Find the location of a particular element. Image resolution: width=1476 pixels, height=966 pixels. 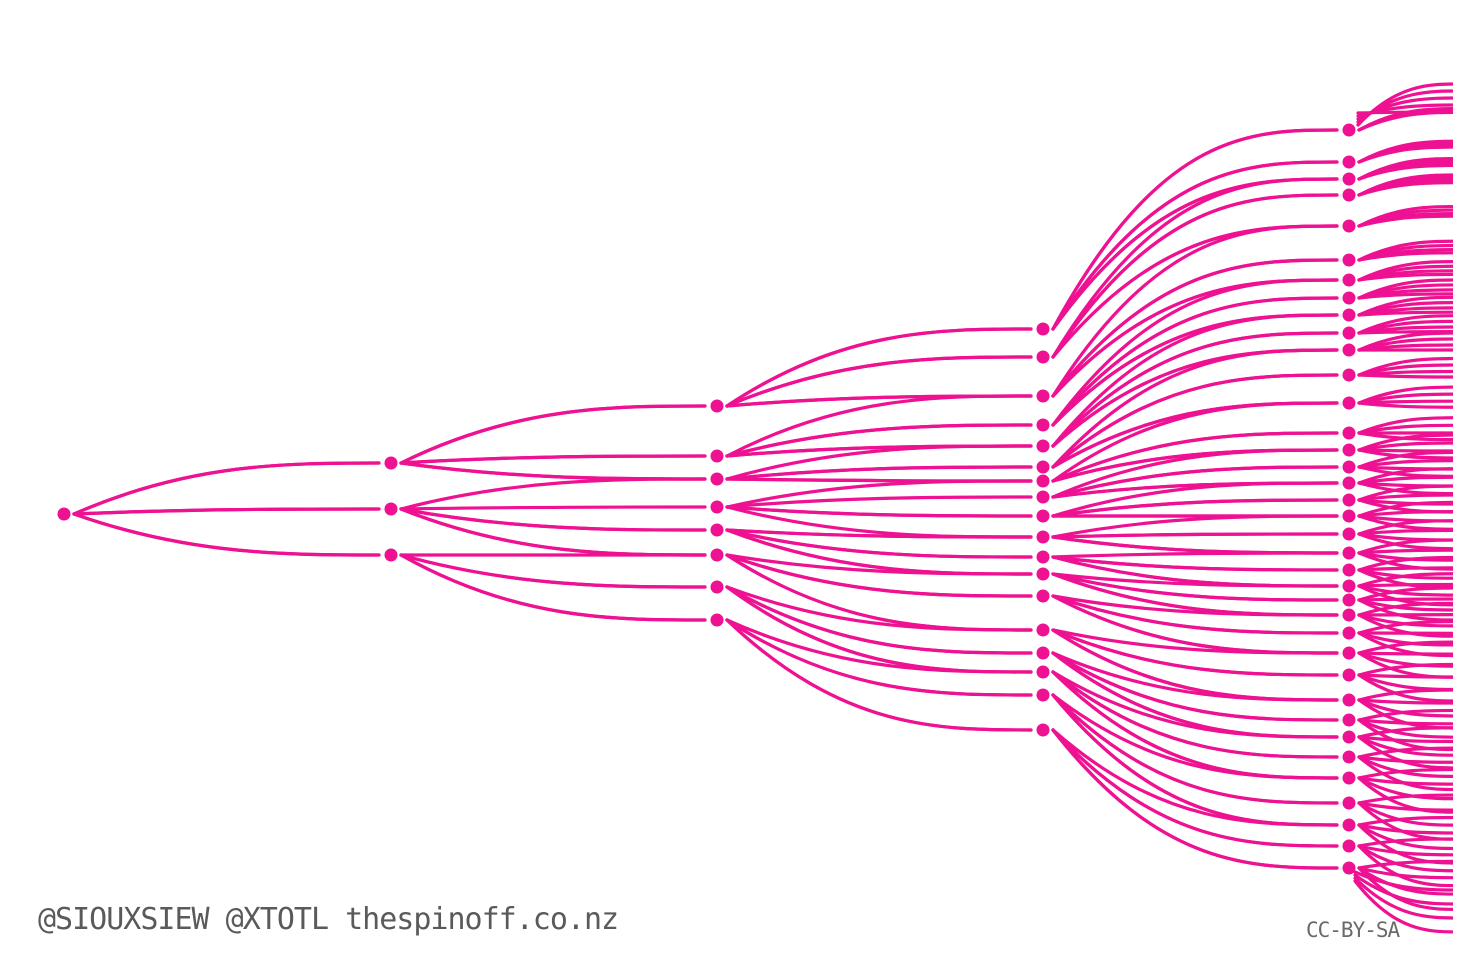

license-text: CC-BY-SA is located at coordinates (1353, 930).